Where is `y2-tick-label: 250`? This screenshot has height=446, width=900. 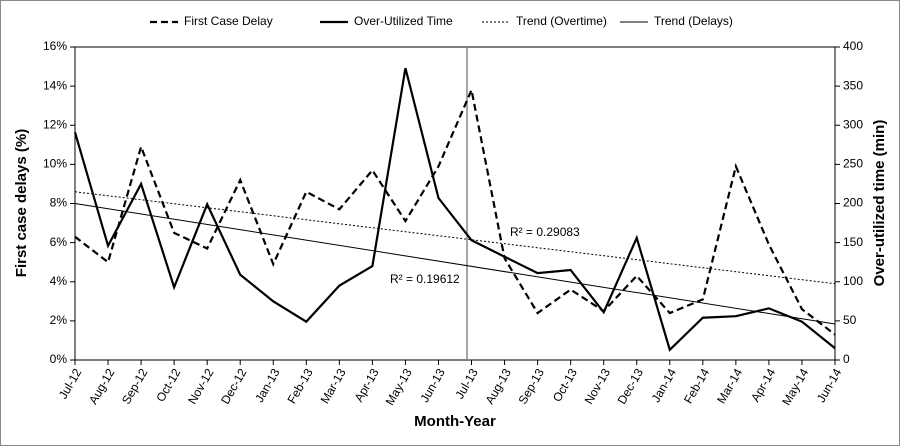
y2-tick-label: 250 is located at coordinates (853, 164).